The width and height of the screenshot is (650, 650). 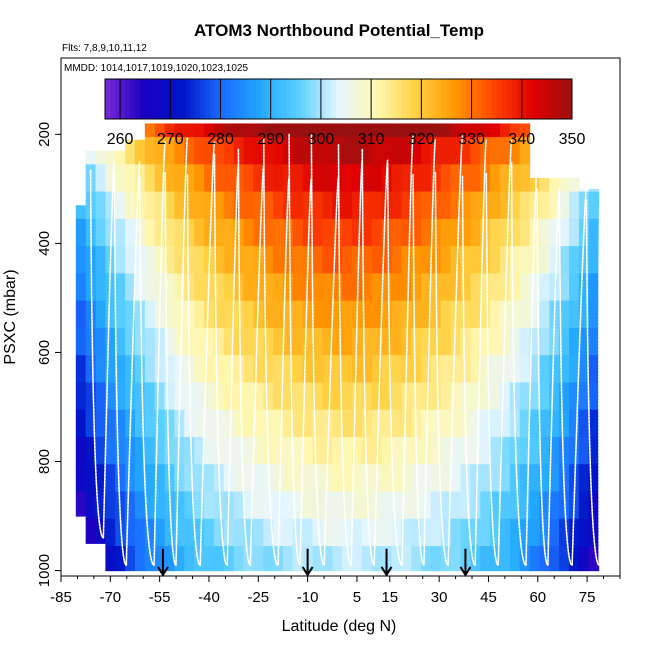 What do you see at coordinates (163, 562) in the screenshot?
I see `surface-arrow` at bounding box center [163, 562].